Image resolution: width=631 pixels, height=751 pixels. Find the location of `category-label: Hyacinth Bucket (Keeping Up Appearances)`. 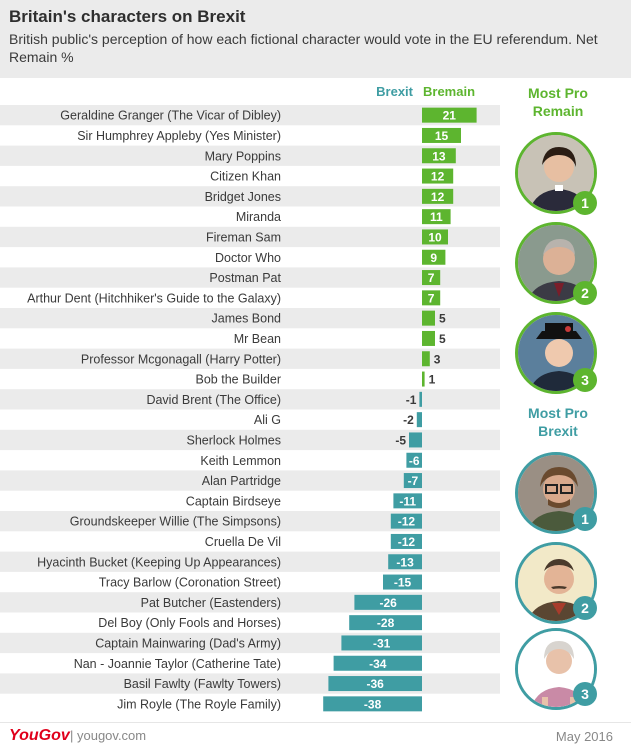

category-label: Hyacinth Bucket (Keeping Up Appearances) is located at coordinates (159, 562).